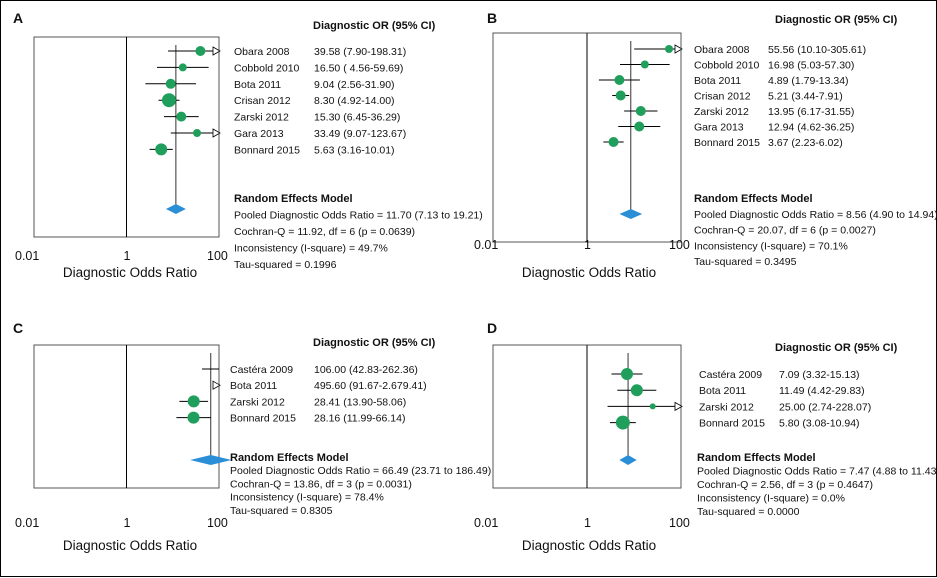 Image resolution: width=937 pixels, height=578 pixels. Describe the element at coordinates (307, 498) in the screenshot. I see `summary-inconsistency: Inconsistency (I-square) = 78.4%` at that location.